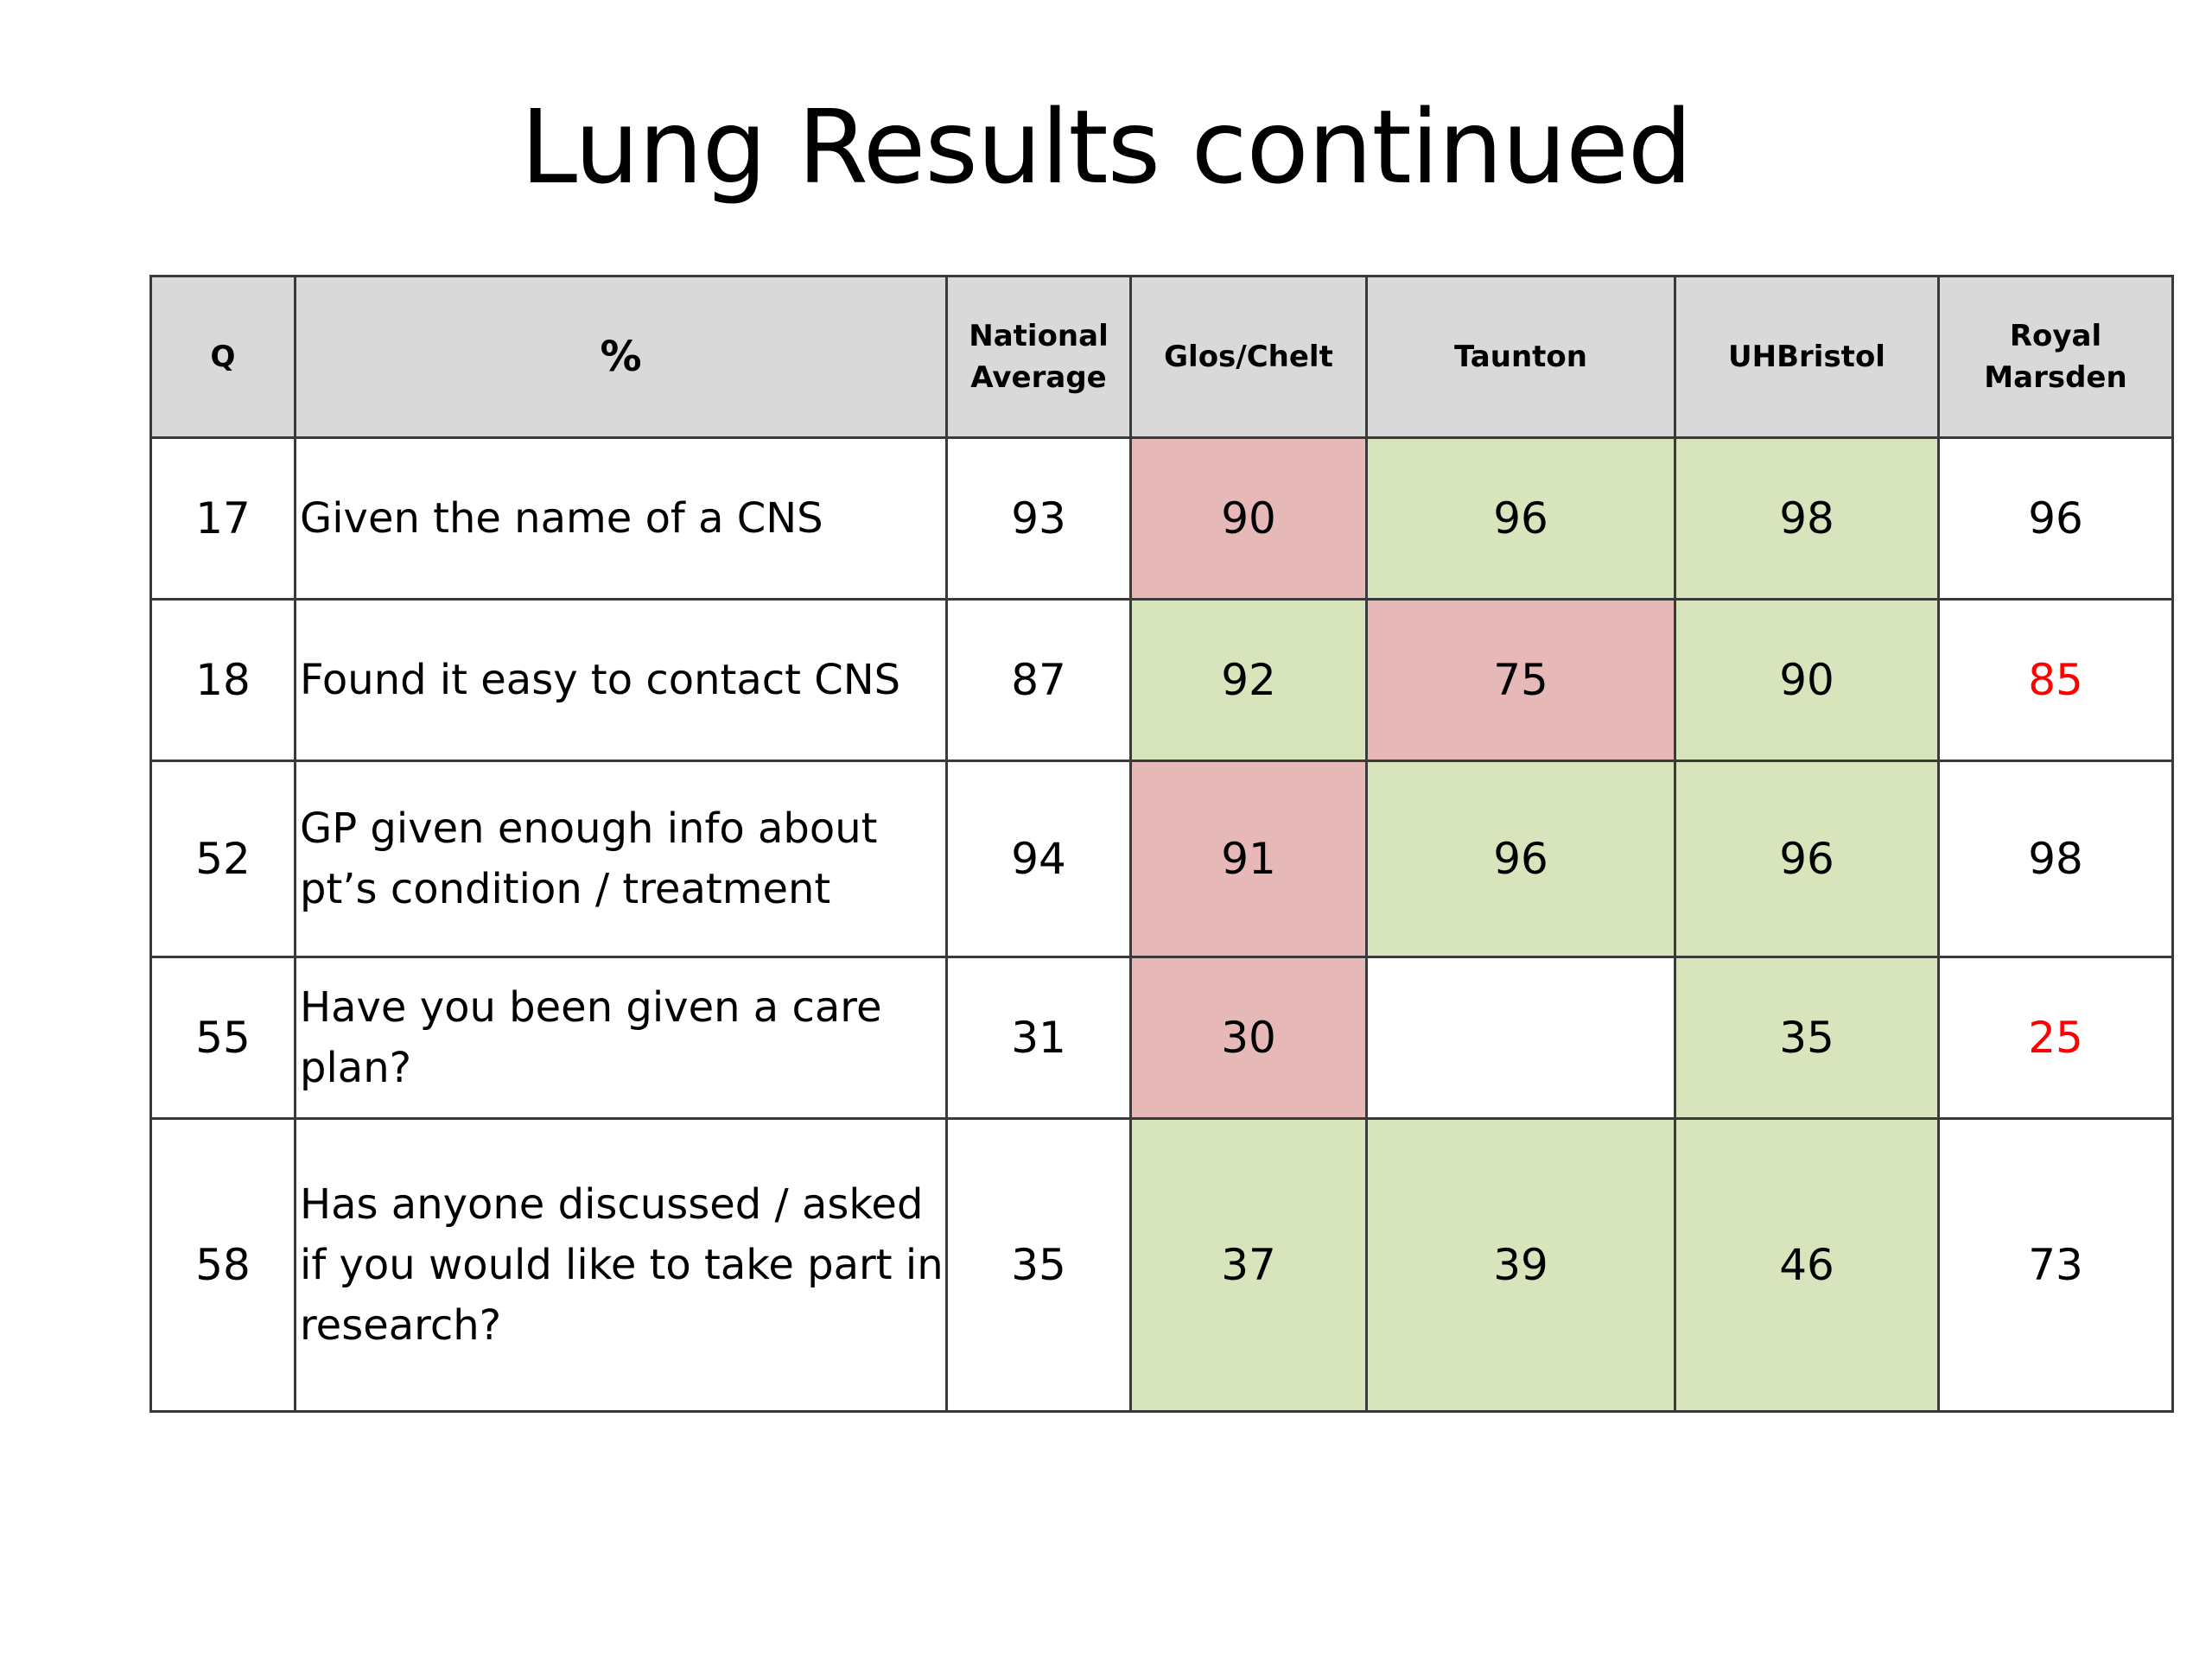 The image size is (2212, 1659). What do you see at coordinates (621, 1038) in the screenshot?
I see `question-text: Have you been given a care plan?` at bounding box center [621, 1038].